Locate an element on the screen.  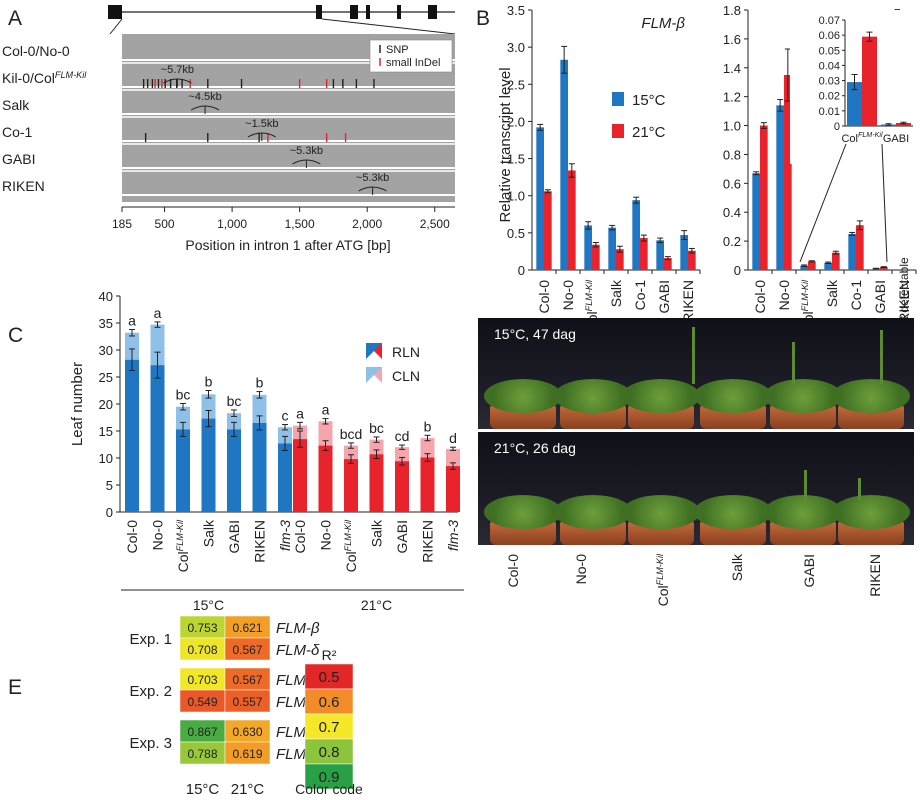
heatmap-value: 0.567 is located at coordinates (247, 650).